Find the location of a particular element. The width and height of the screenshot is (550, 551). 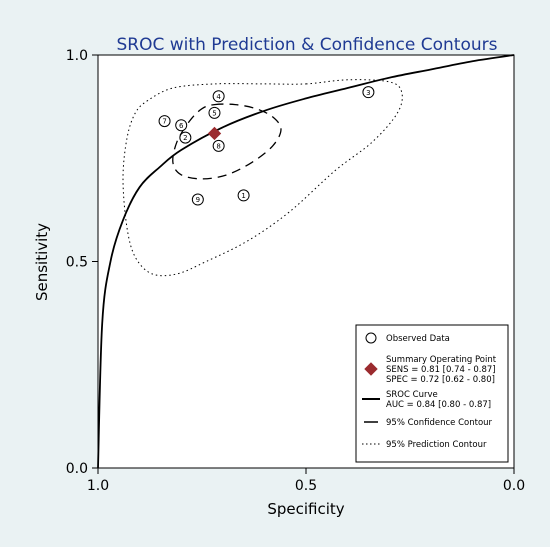

legend-observed-label: Observed Data is located at coordinates (418, 339).